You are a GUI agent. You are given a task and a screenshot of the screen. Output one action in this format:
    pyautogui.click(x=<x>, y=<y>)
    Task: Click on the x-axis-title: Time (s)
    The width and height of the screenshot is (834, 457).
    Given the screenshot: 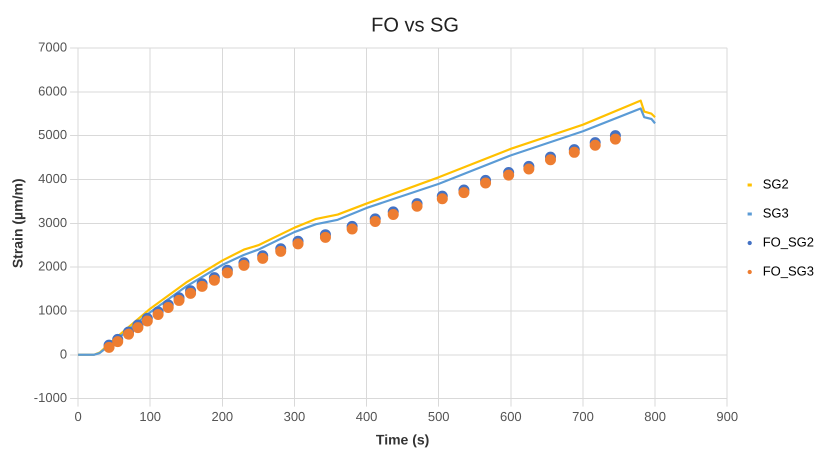 What is the action you would take?
    pyautogui.click(x=403, y=439)
    